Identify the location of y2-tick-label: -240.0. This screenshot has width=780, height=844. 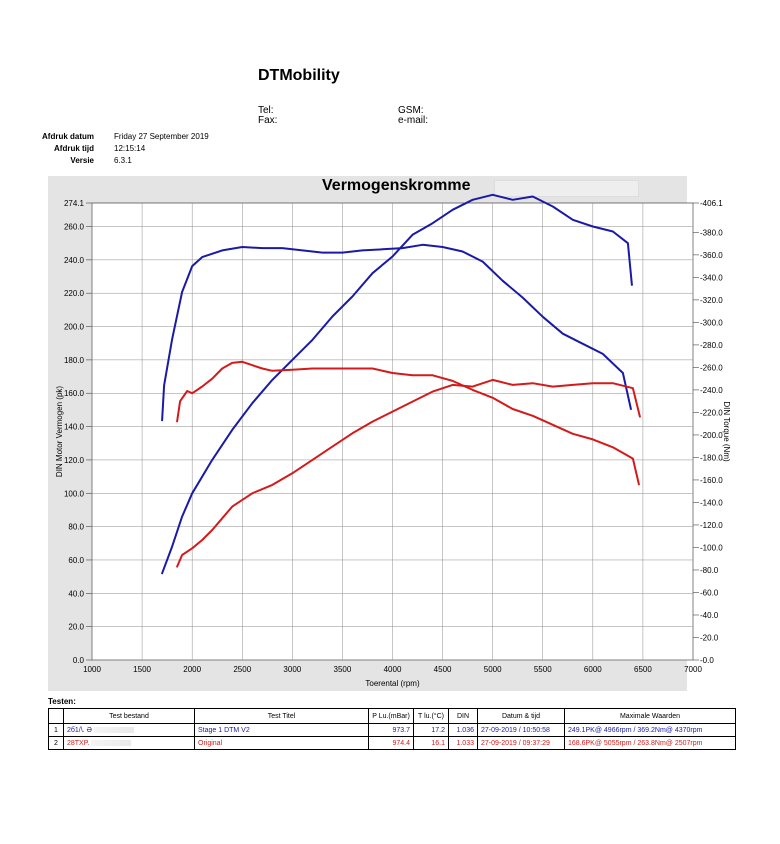
(711, 390).